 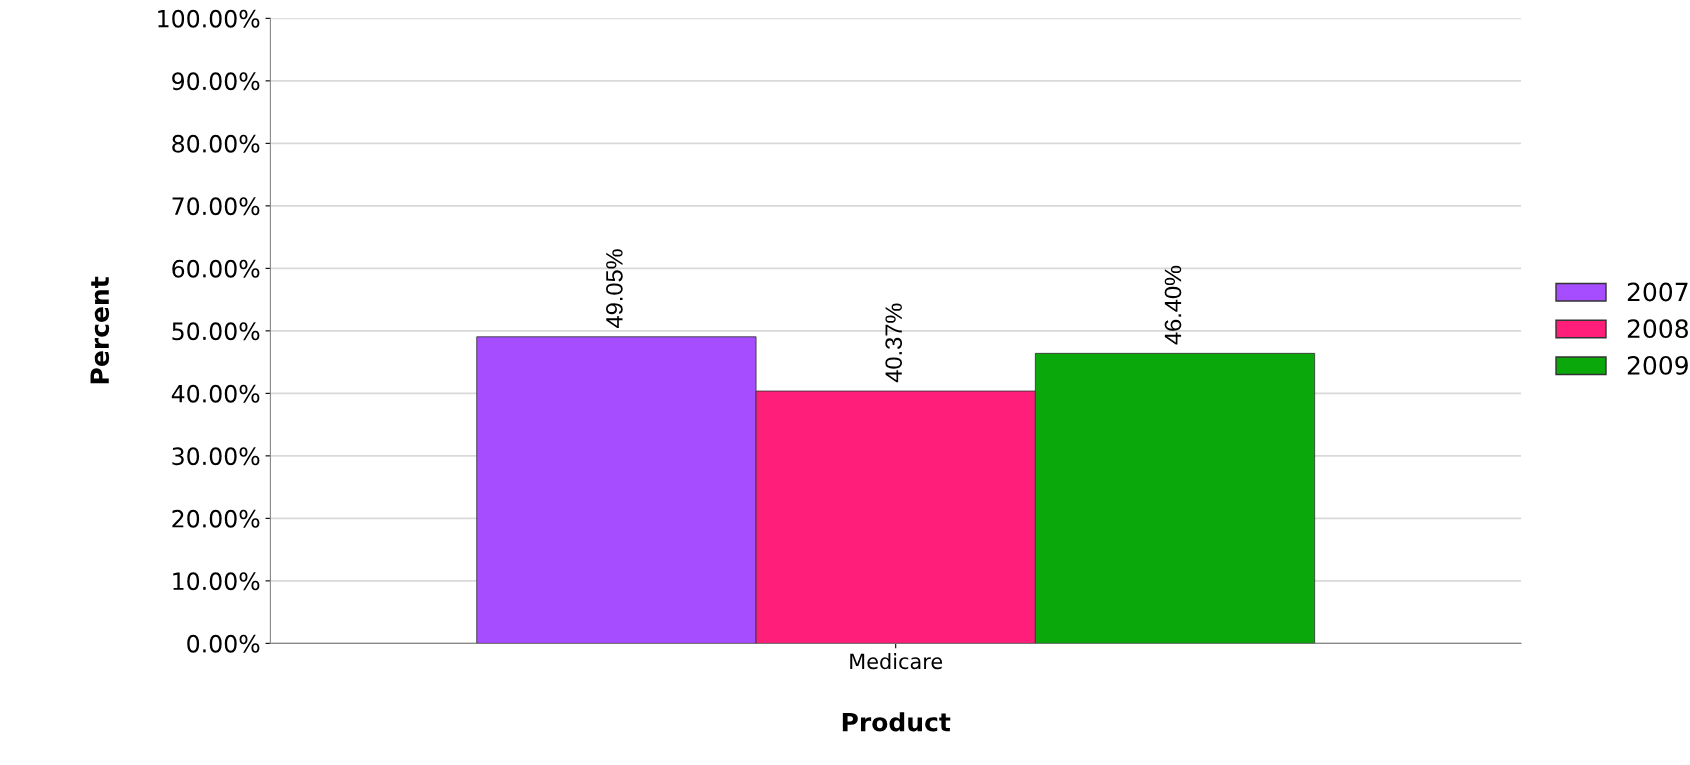 I want to click on y-tick-label: 40.00%, so click(x=215, y=393).